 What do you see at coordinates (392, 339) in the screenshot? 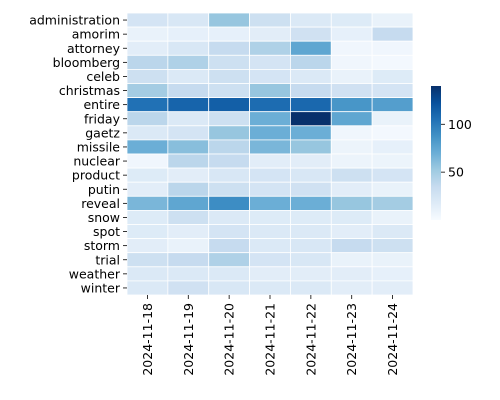
I see `x-tick-label: 2024-11-24` at bounding box center [392, 339].